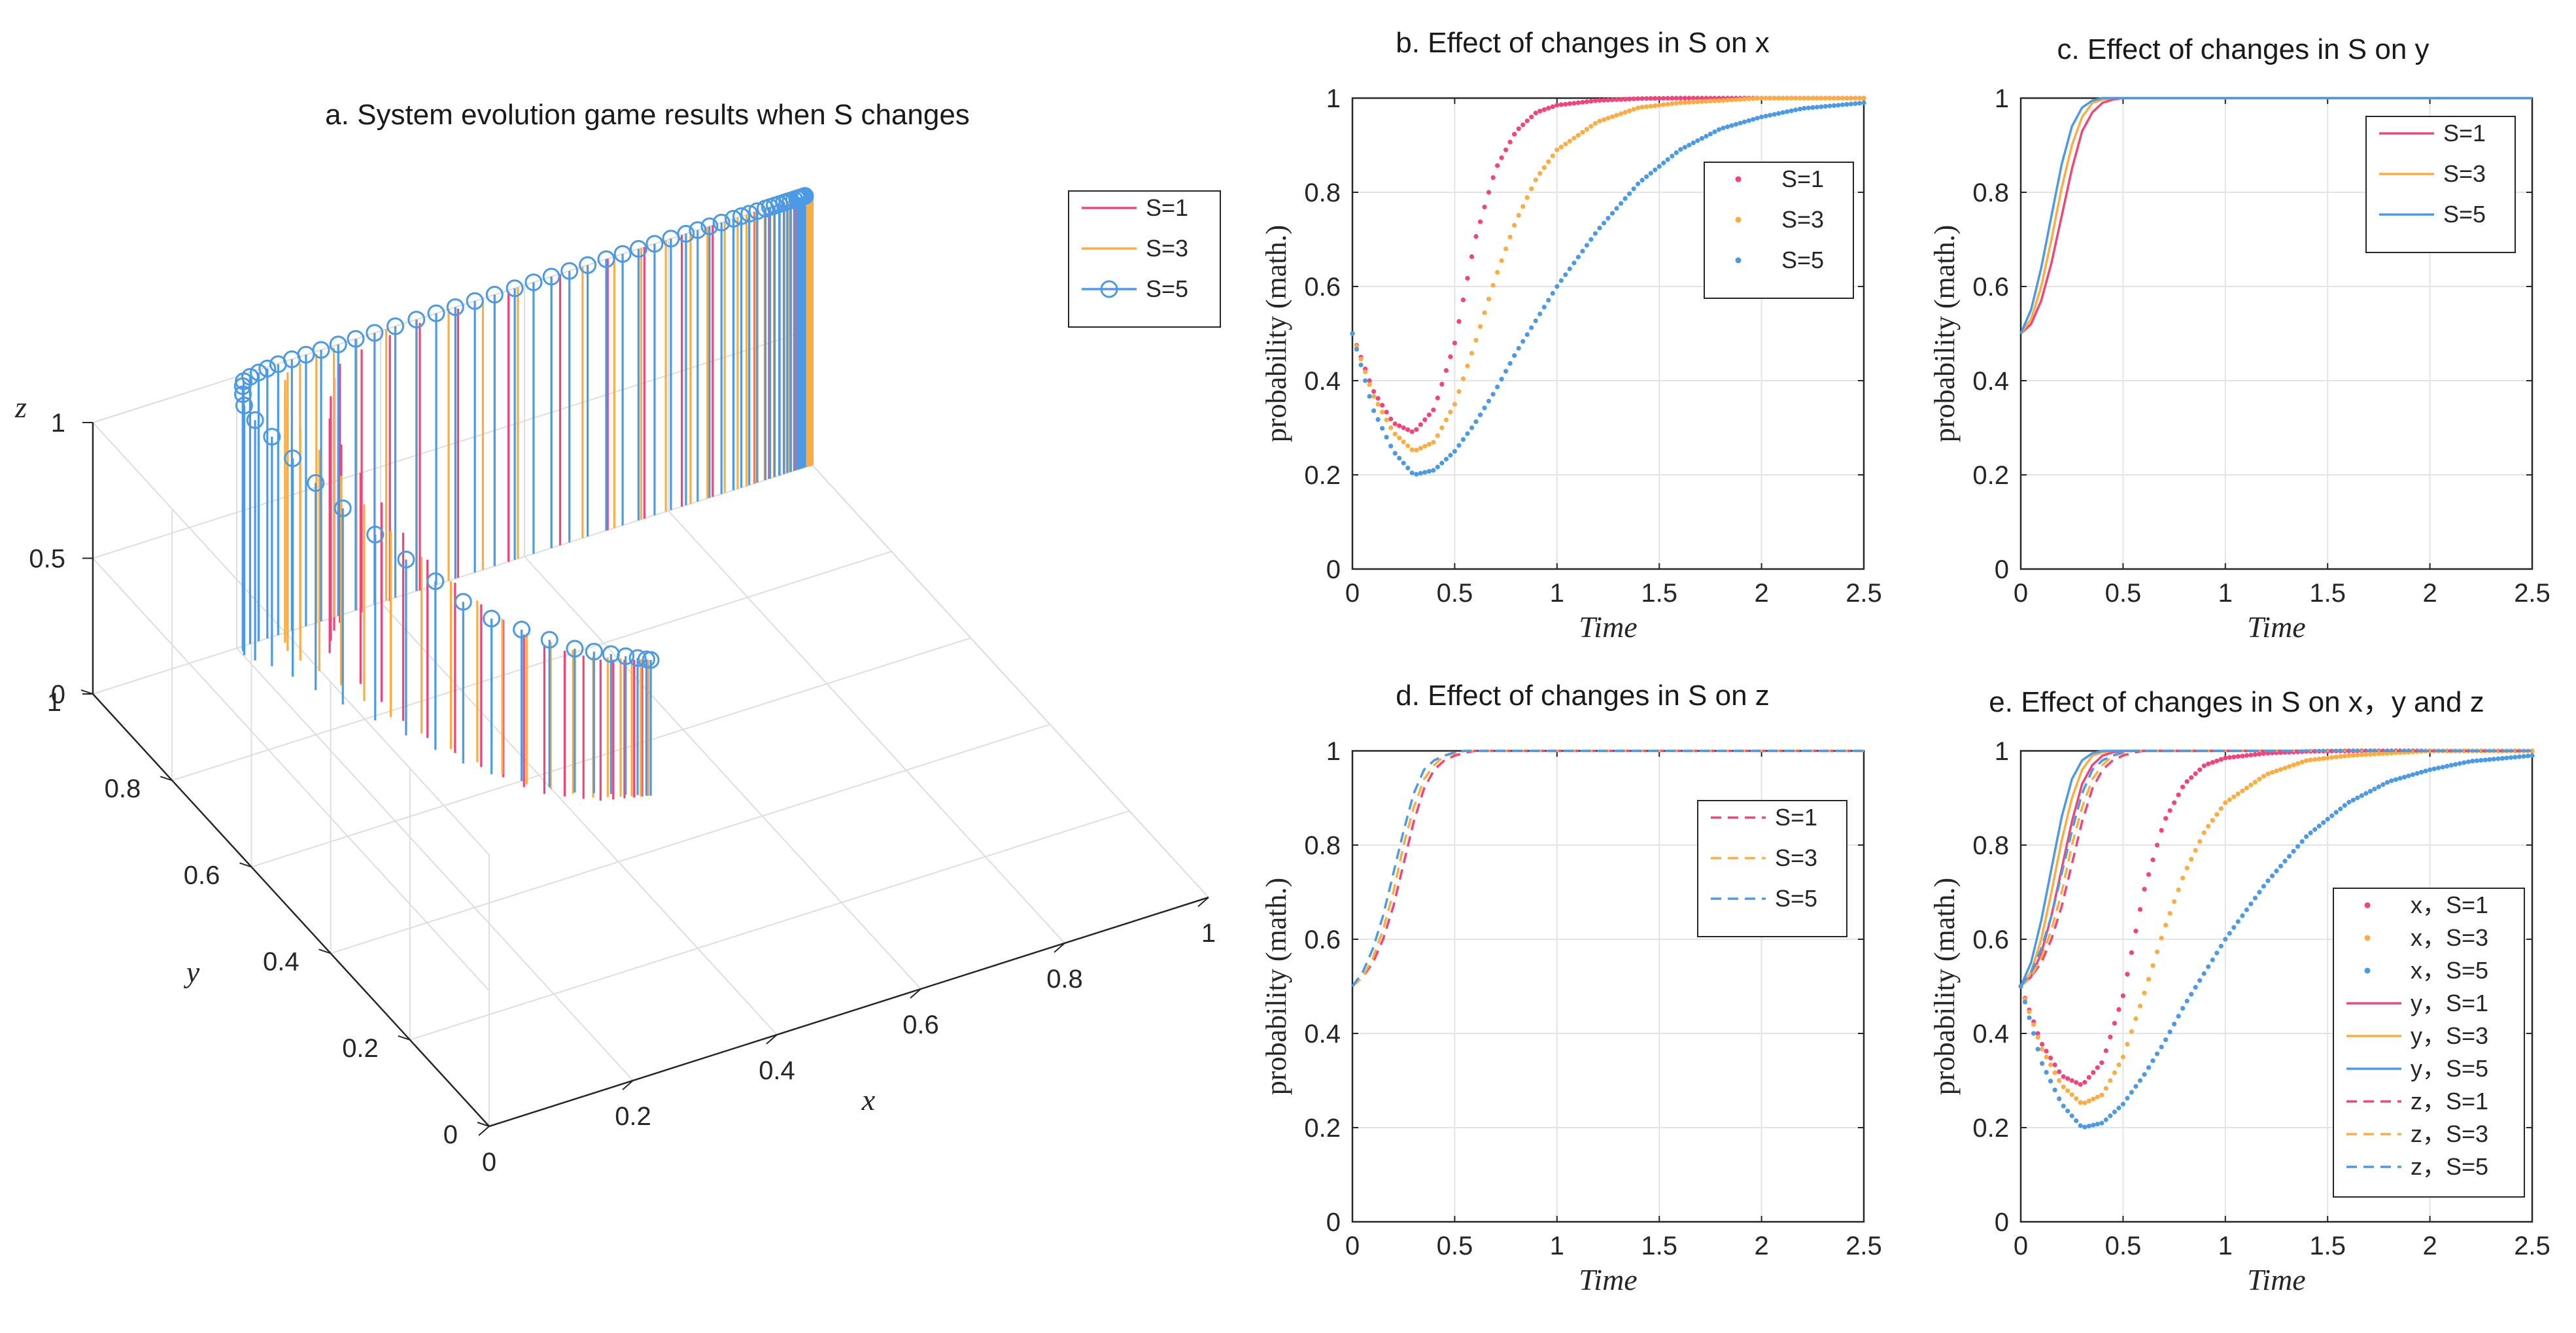 Image resolution: width=2576 pixels, height=1333 pixels. What do you see at coordinates (21, 407) in the screenshot?
I see `panel-a-z-axis-label: z` at bounding box center [21, 407].